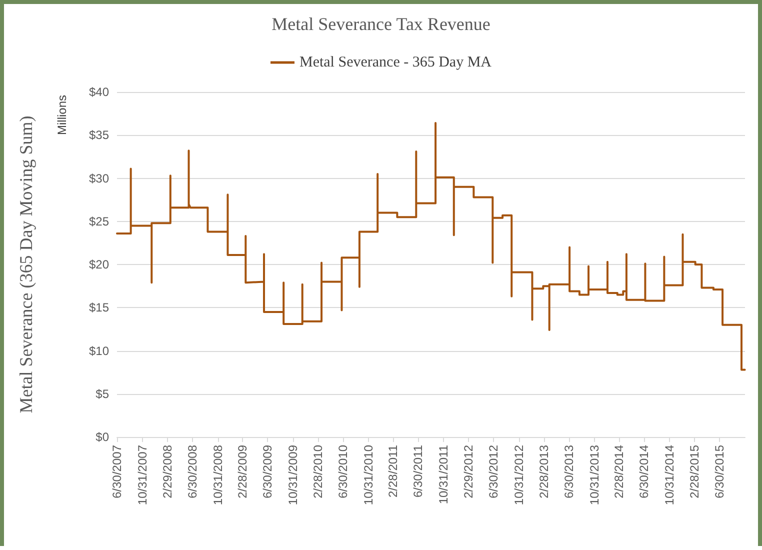  Describe the element at coordinates (381, 24) in the screenshot. I see `chart-title: Metal Severance Tax Revenue` at that location.